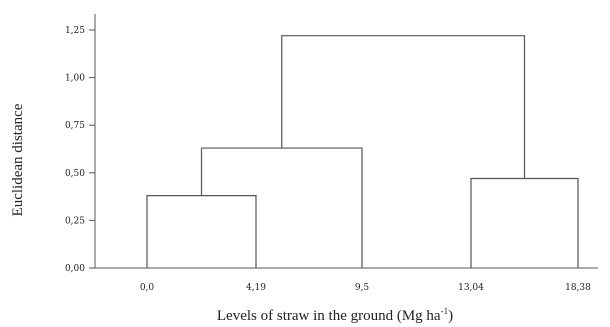 This screenshot has height=327, width=610. Describe the element at coordinates (80, 144) in the screenshot. I see `y-axis: 0,00 0,25 0,50 0,75 1,00 1,25` at that location.